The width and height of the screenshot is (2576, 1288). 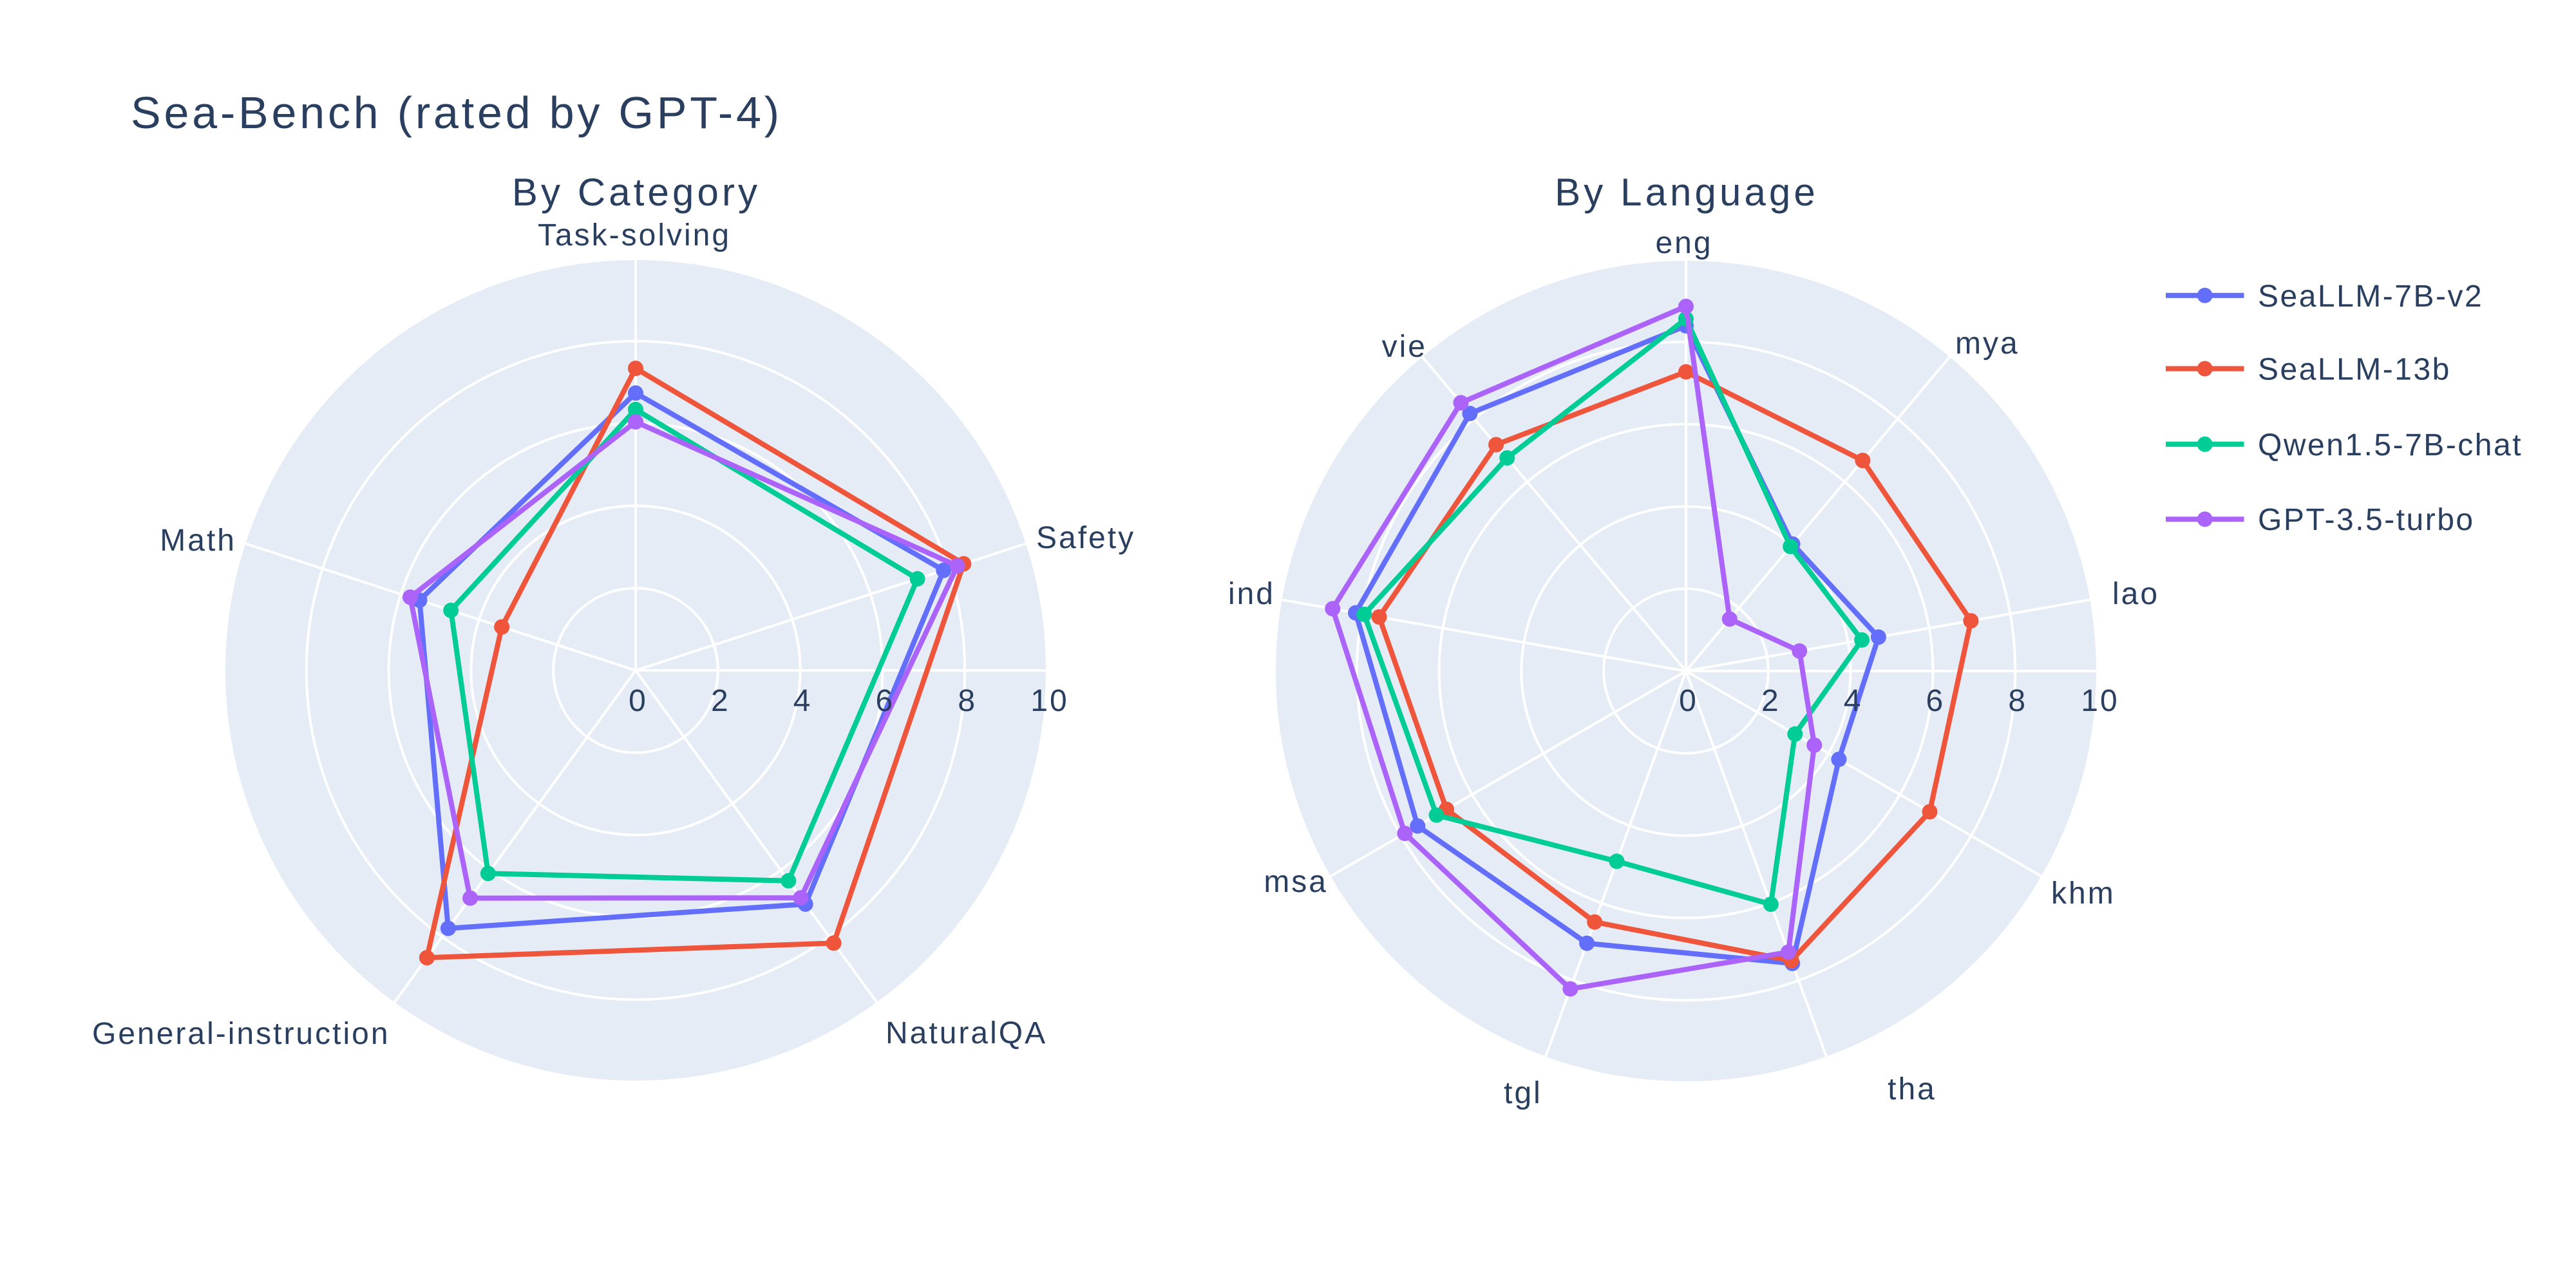 What do you see at coordinates (1523, 1093) in the screenshot?
I see `svg-text: tgl` at bounding box center [1523, 1093].